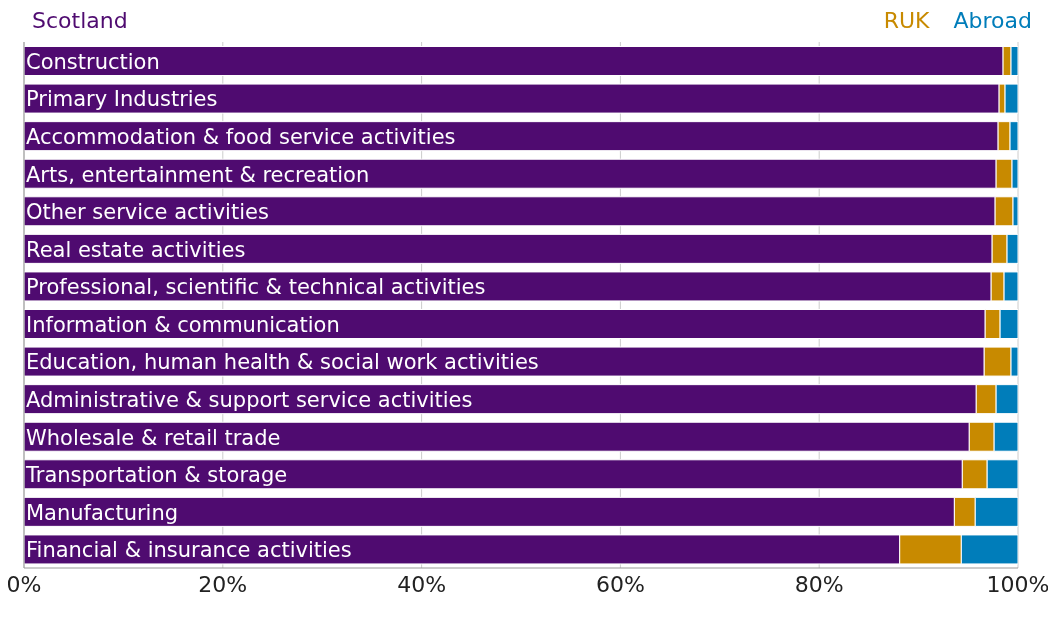 This screenshot has width=1051, height=619. I want to click on x-tick-label: 0%, so click(24, 584).